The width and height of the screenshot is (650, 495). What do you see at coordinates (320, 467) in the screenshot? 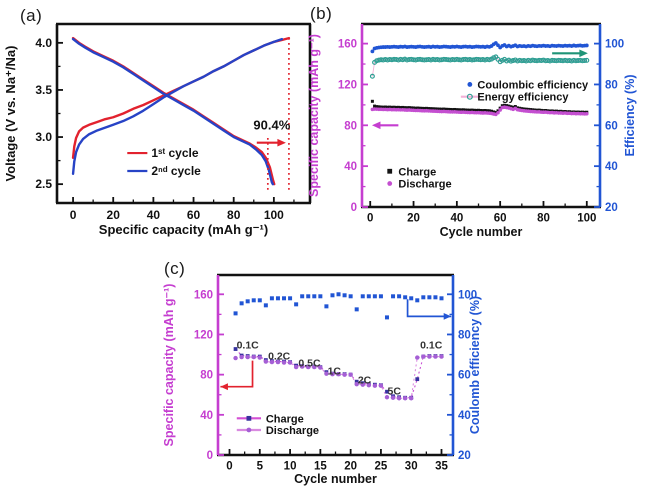
I see `svg-text: 15` at bounding box center [320, 467].